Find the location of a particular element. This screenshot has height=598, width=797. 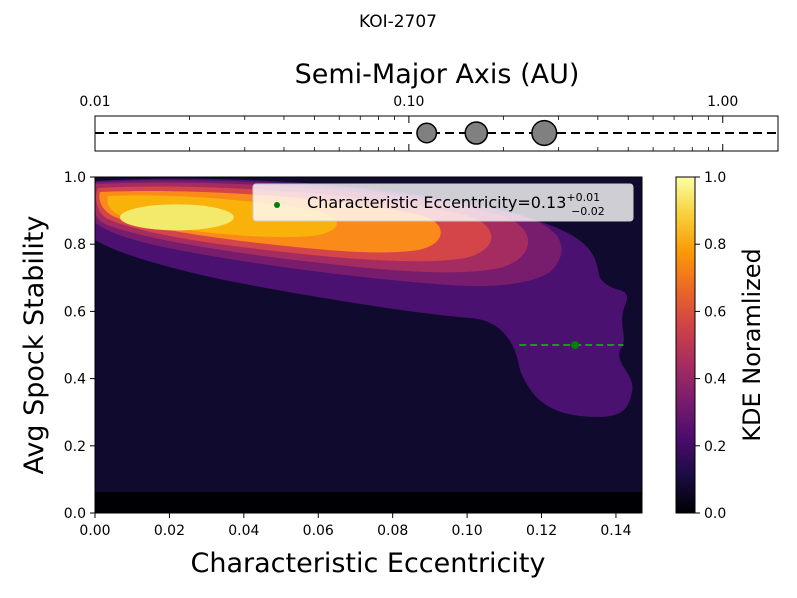

kde-x-tick-label: 0.12 is located at coordinates (541, 531).